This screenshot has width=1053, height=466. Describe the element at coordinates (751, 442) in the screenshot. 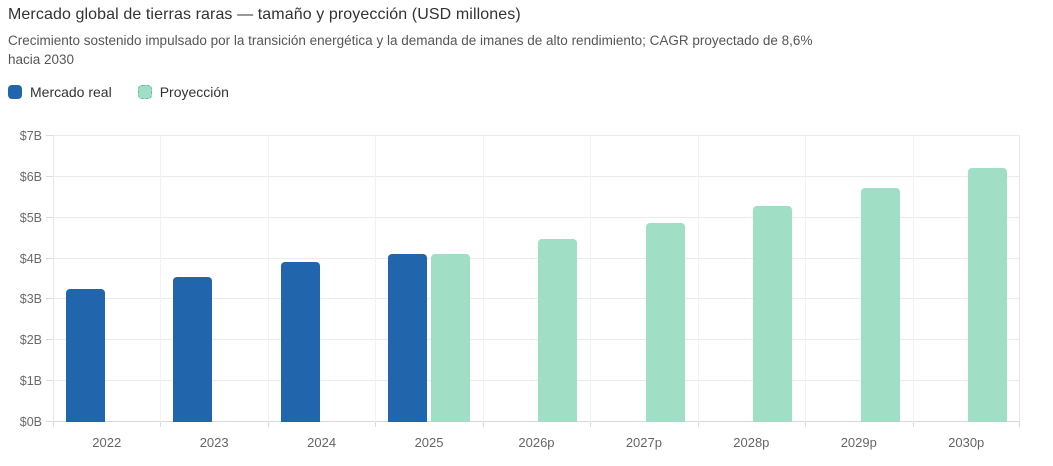

I see `x-axis-label-2028p: 2028p` at that location.